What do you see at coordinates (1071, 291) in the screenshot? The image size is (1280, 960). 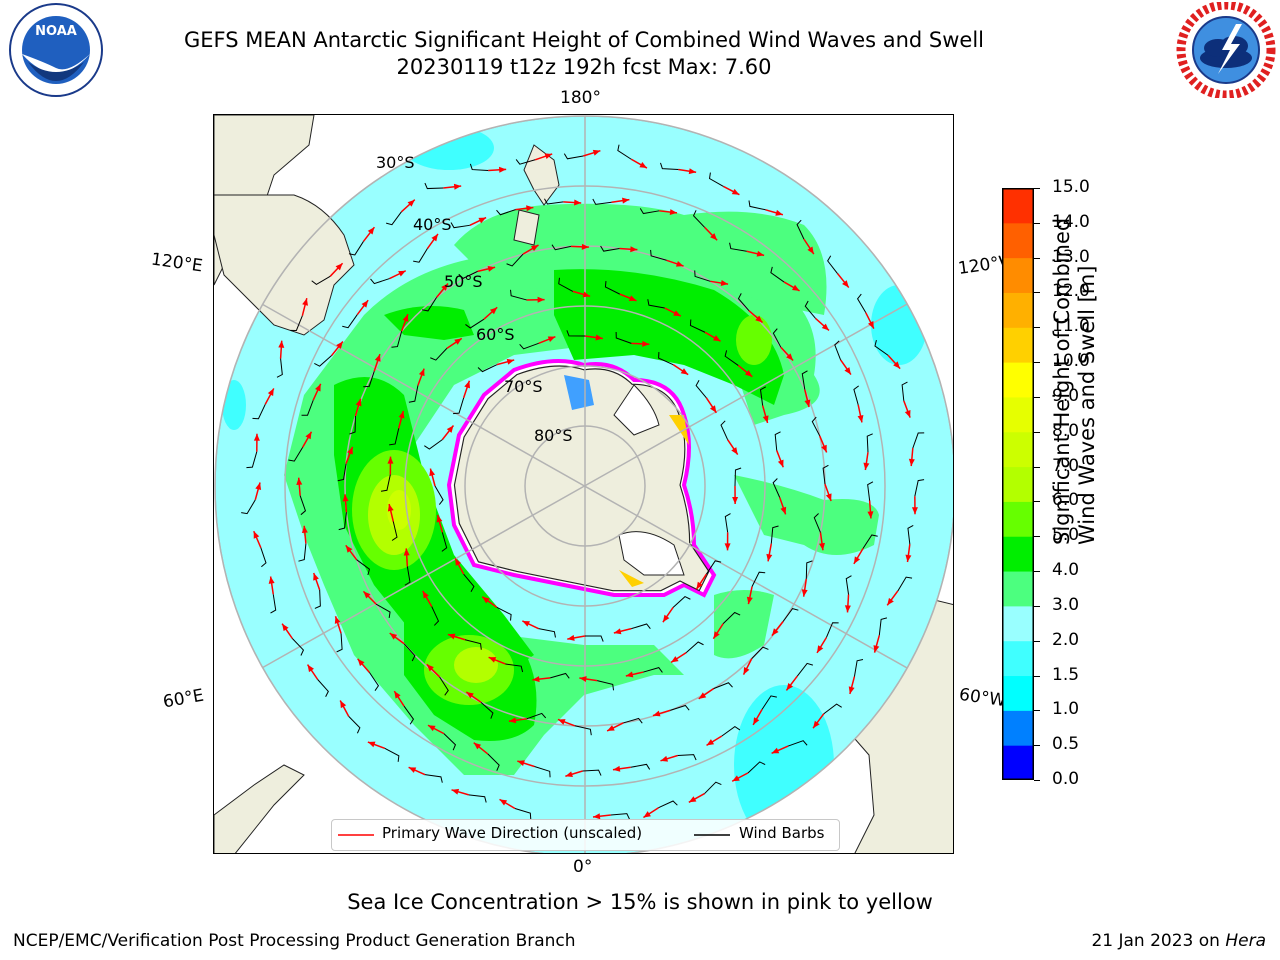 I see `colorbar-tick-label: 12.0` at bounding box center [1071, 291].